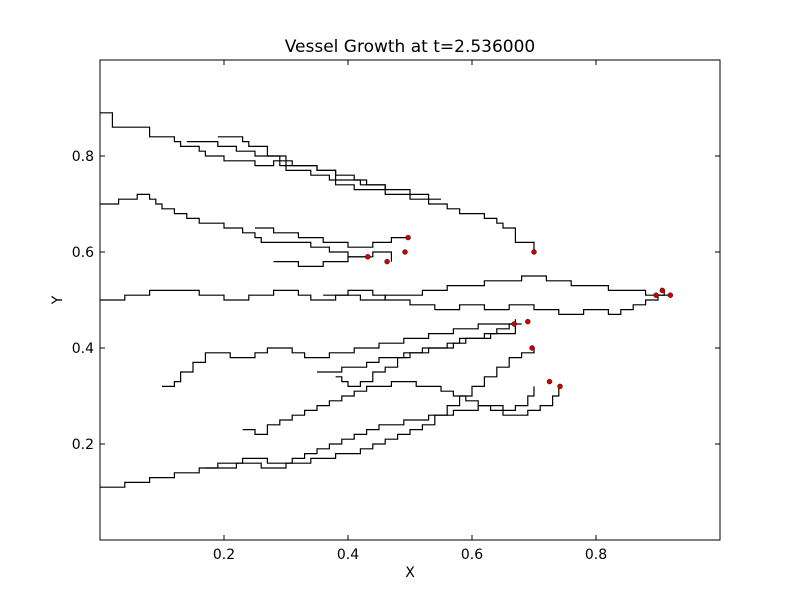 This screenshot has width=800, height=600. Describe the element at coordinates (58, 300) in the screenshot. I see `y-axis-label: Y` at that location.